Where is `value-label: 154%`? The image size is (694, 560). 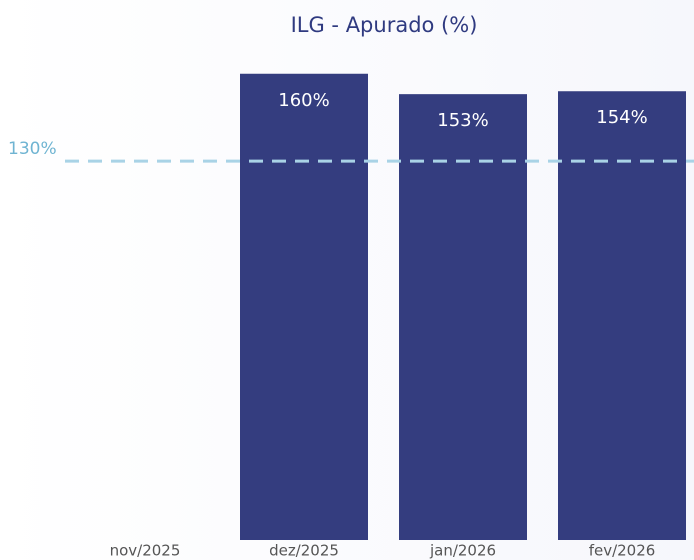 value-label: 154% is located at coordinates (621, 117).